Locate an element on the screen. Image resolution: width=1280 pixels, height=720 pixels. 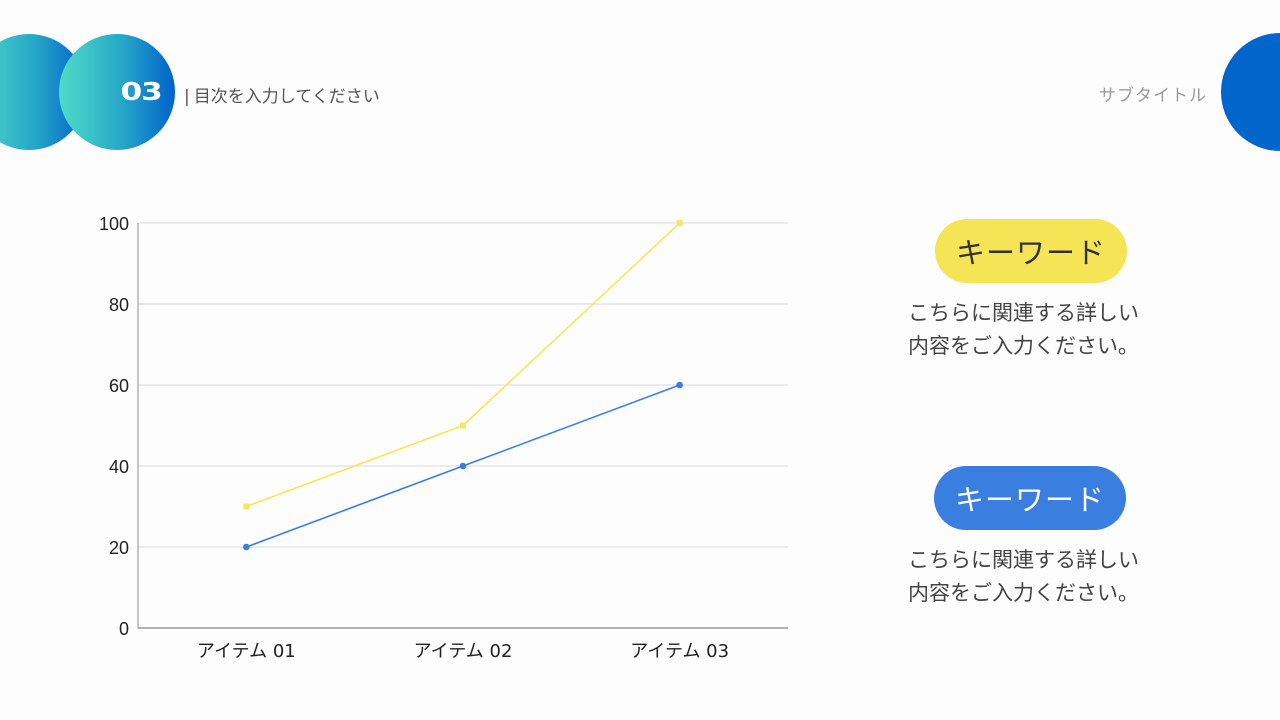
y-tick-label: 40 is located at coordinates (119, 467).